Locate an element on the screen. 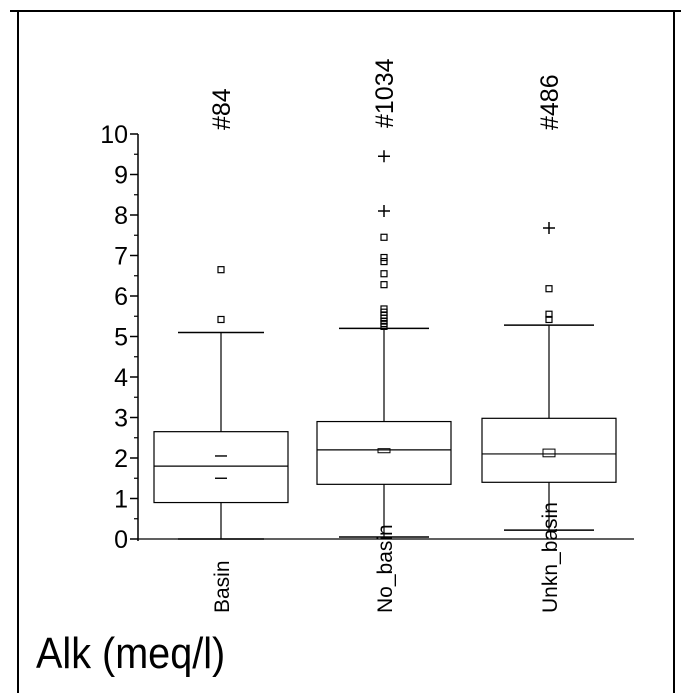 This screenshot has width=681, height=693. y-tick-label: 9 is located at coordinates (121, 176).